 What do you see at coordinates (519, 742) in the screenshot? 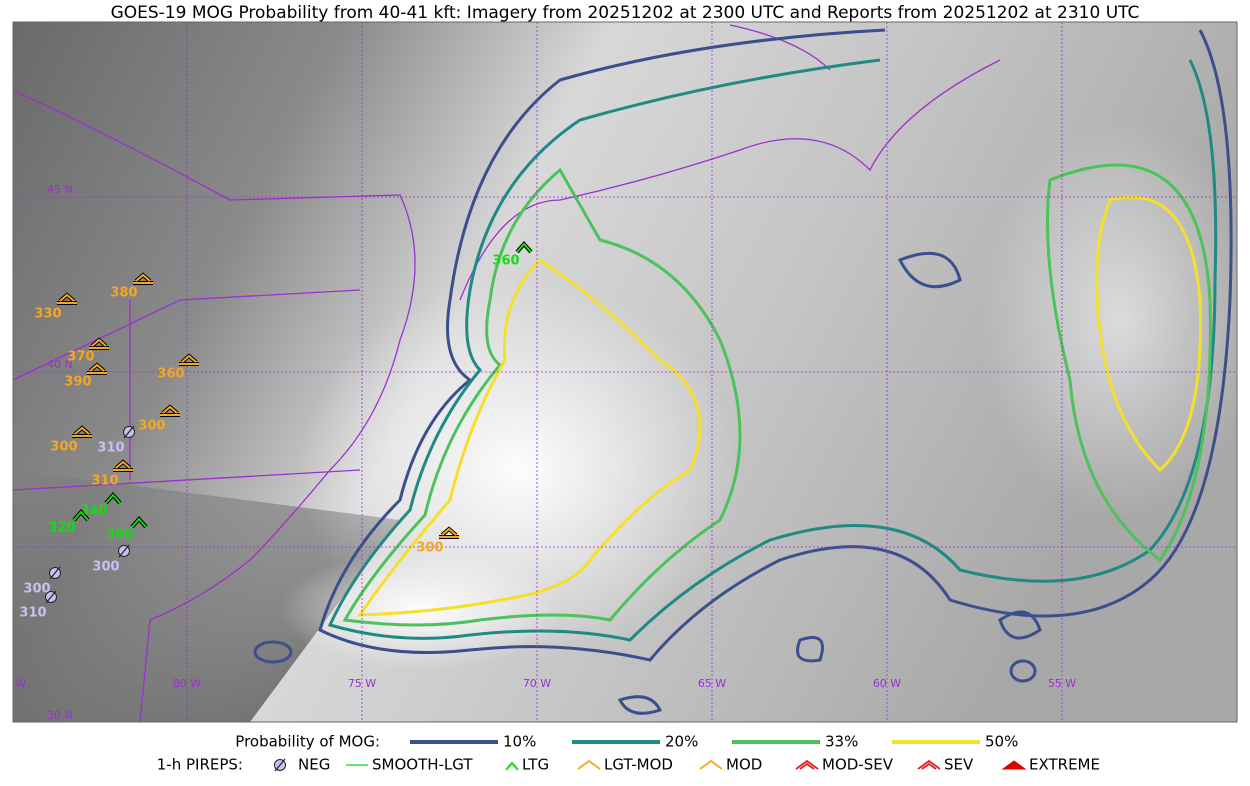
I see `legend-label: 10%` at bounding box center [519, 742].